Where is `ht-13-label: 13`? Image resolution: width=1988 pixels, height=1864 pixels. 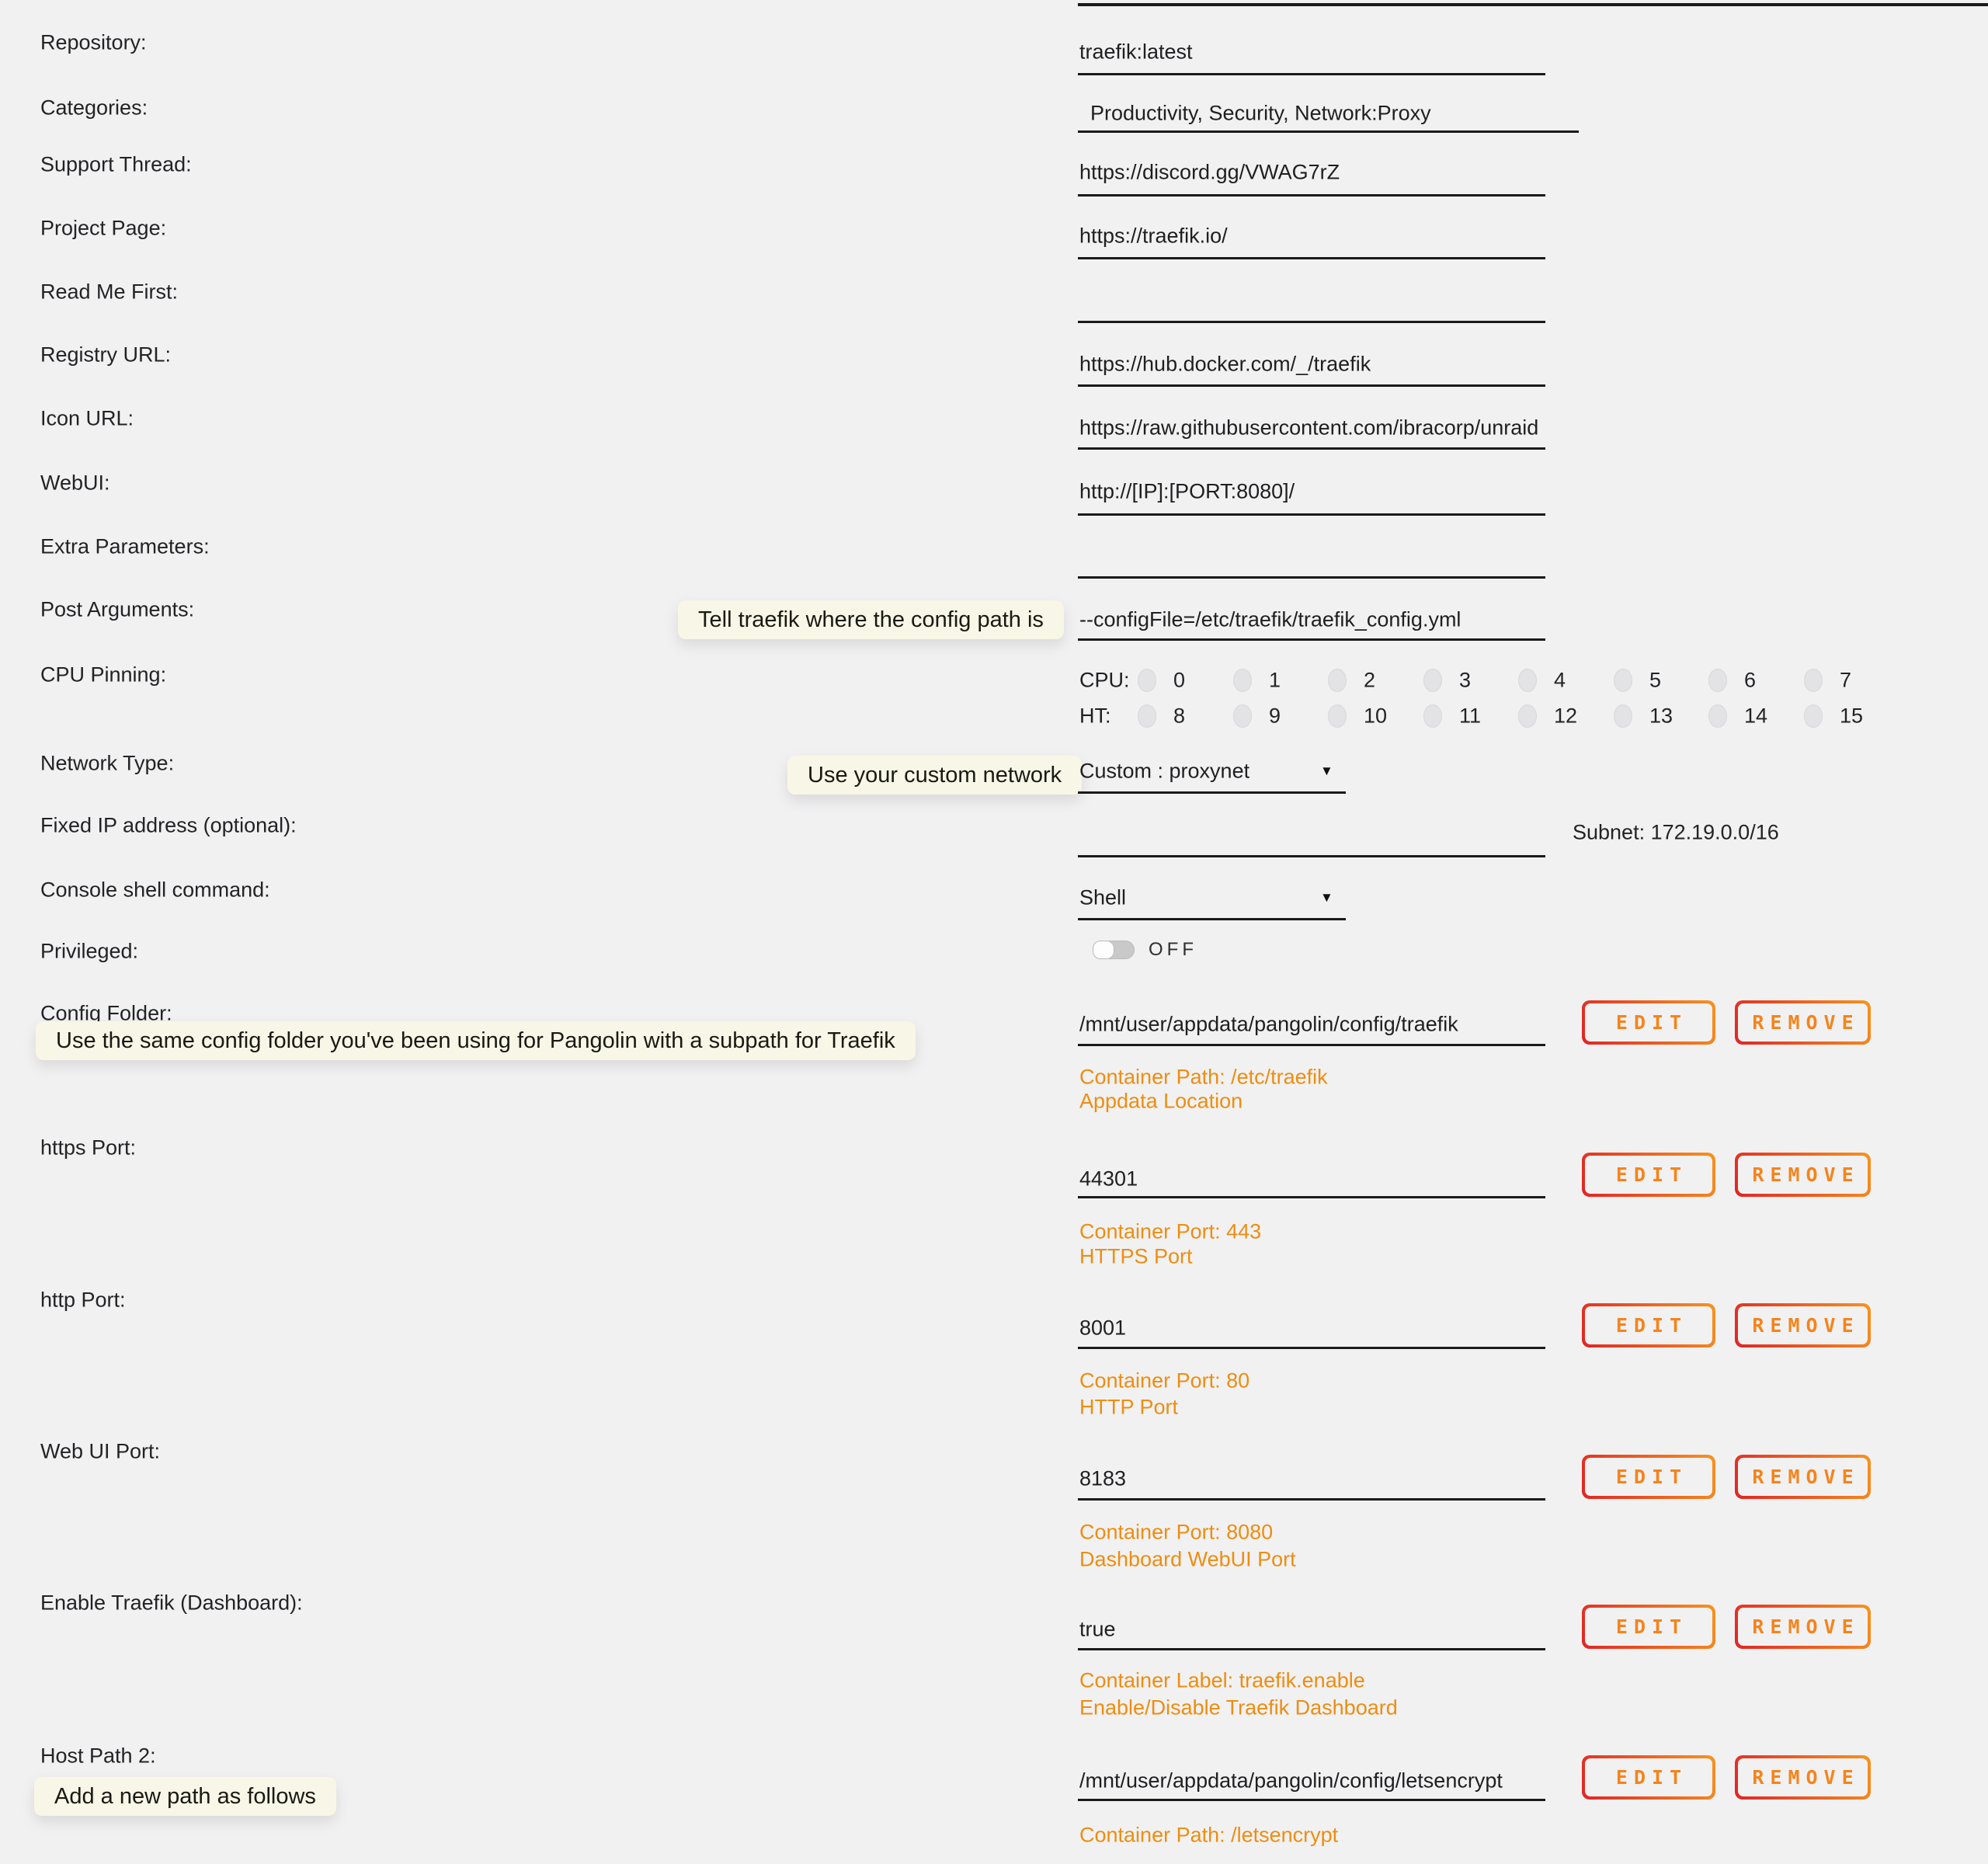
ht-13-label: 13 is located at coordinates (1661, 716).